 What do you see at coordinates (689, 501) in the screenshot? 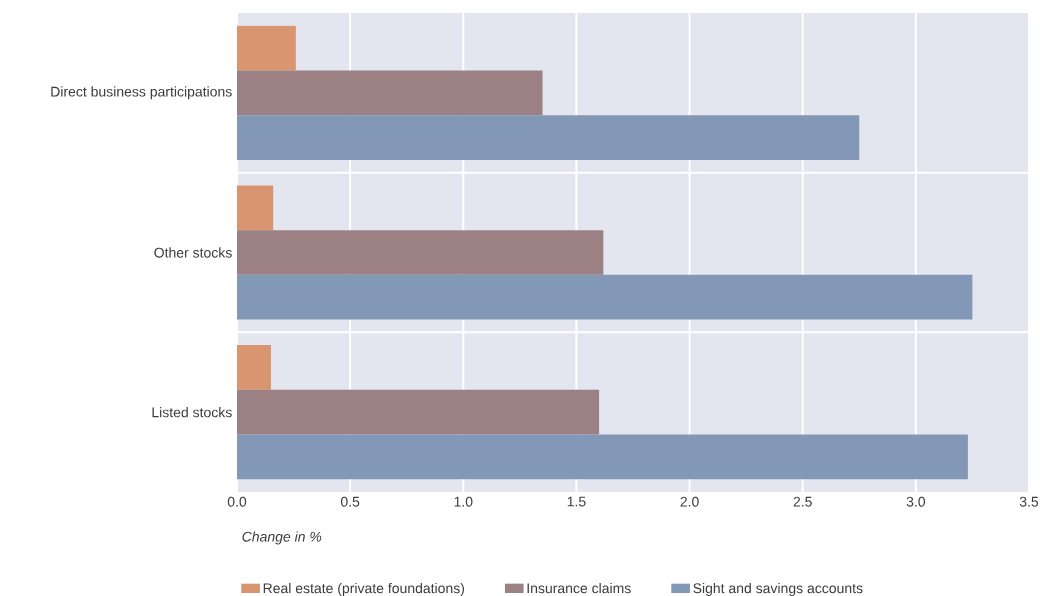
I see `x-tick-label: 2.0` at bounding box center [689, 501].